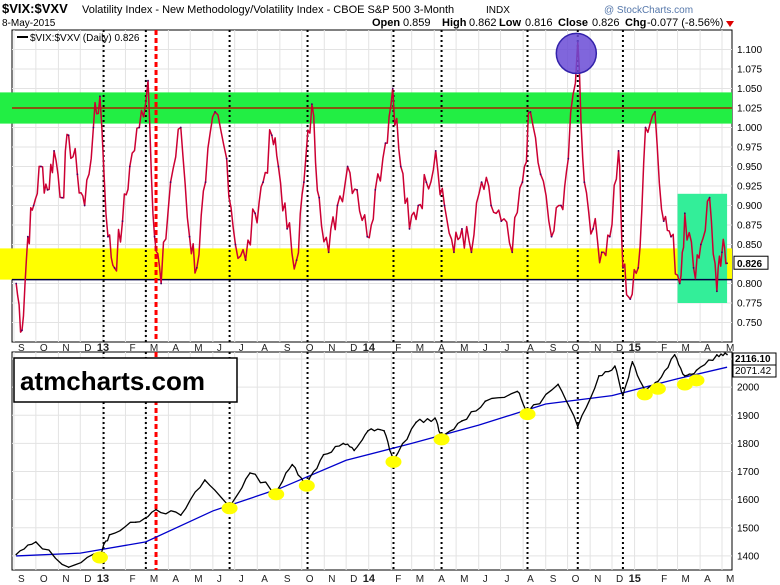  Describe the element at coordinates (748, 472) in the screenshot. I see `price-tick-label: 1700` at that location.